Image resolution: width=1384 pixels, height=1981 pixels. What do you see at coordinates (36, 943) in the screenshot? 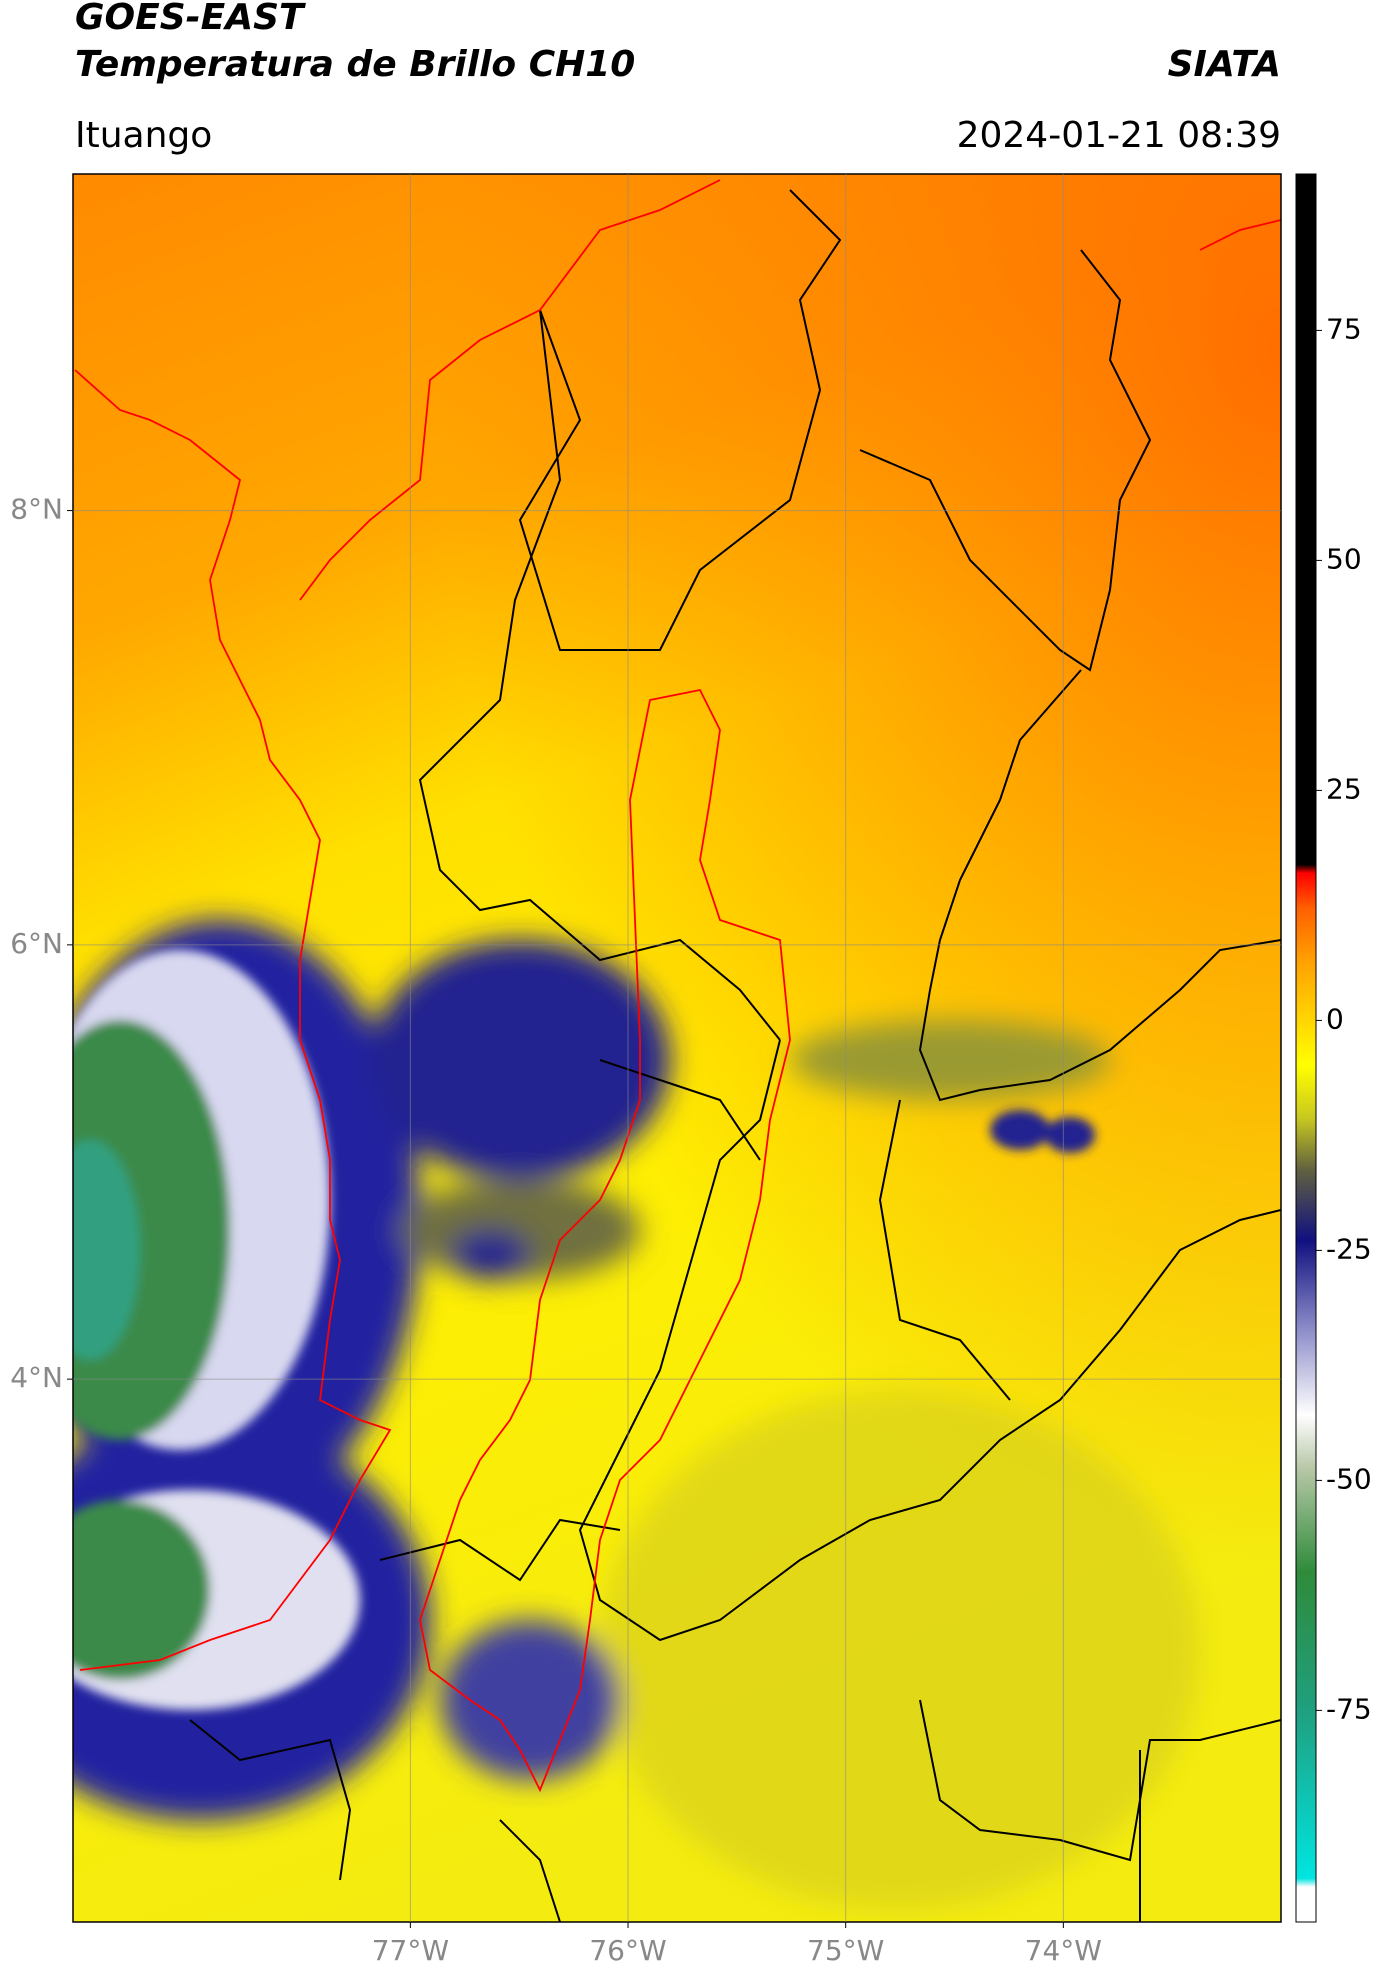
I see `y-tick-label: 6°N` at bounding box center [36, 943].